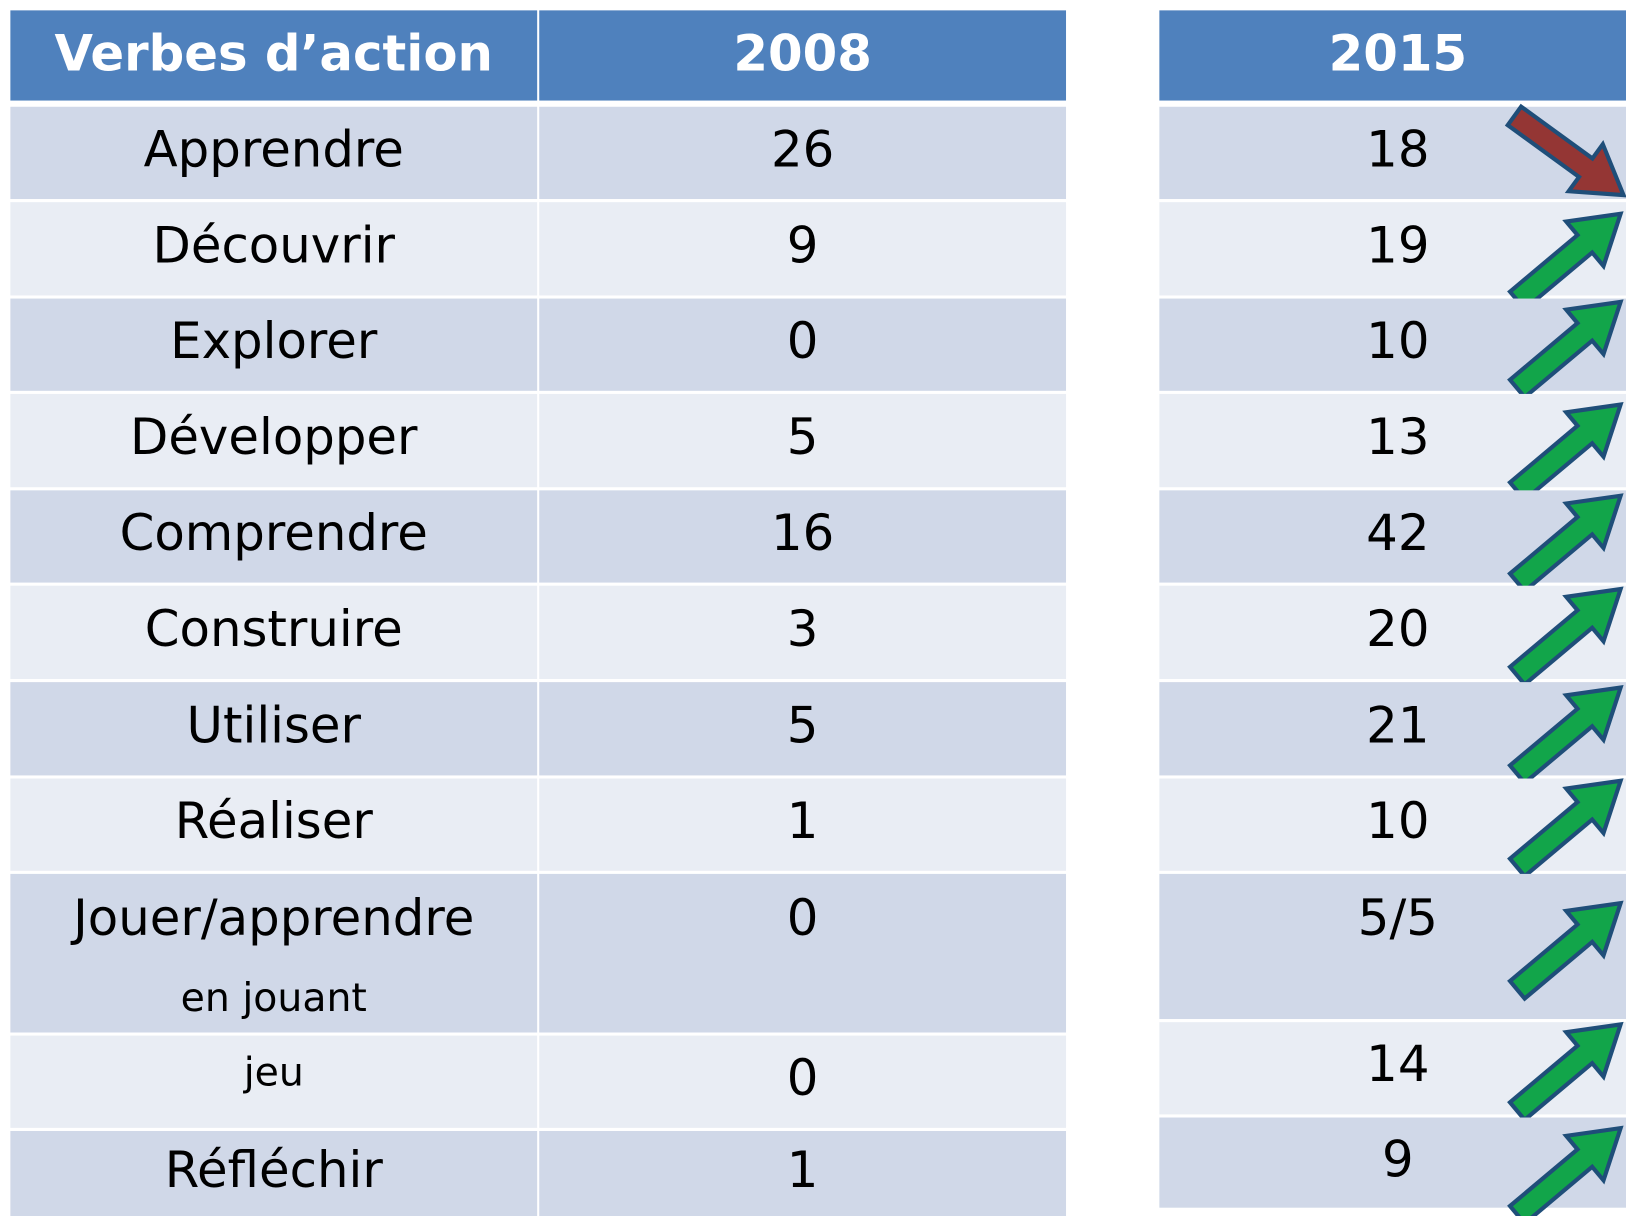  I want to click on value-2015: 21, so click(1397, 725).